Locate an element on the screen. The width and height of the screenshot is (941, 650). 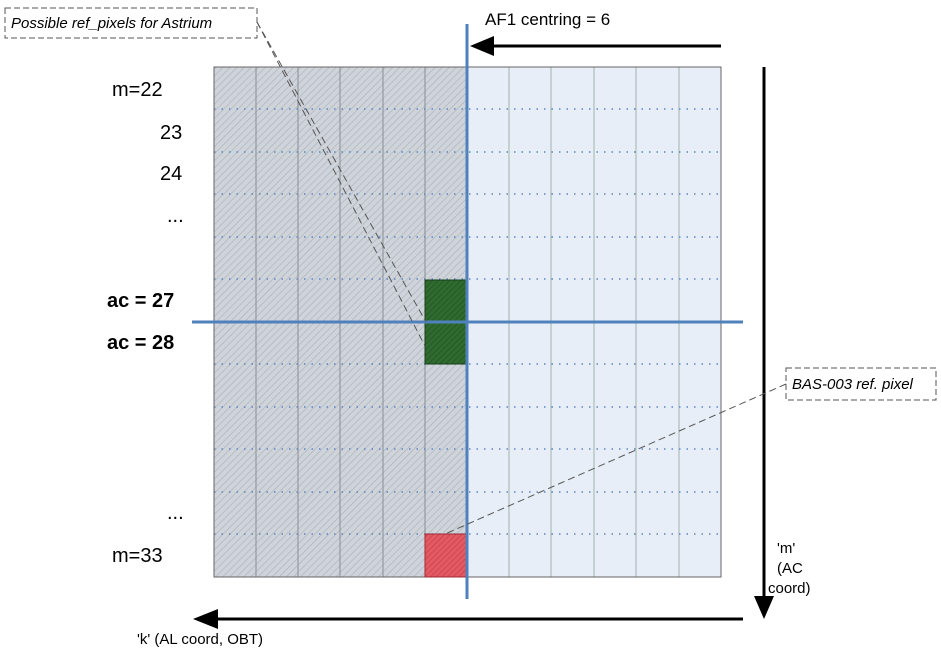
centring-label: AF1 centring = 6 is located at coordinates (547, 19).